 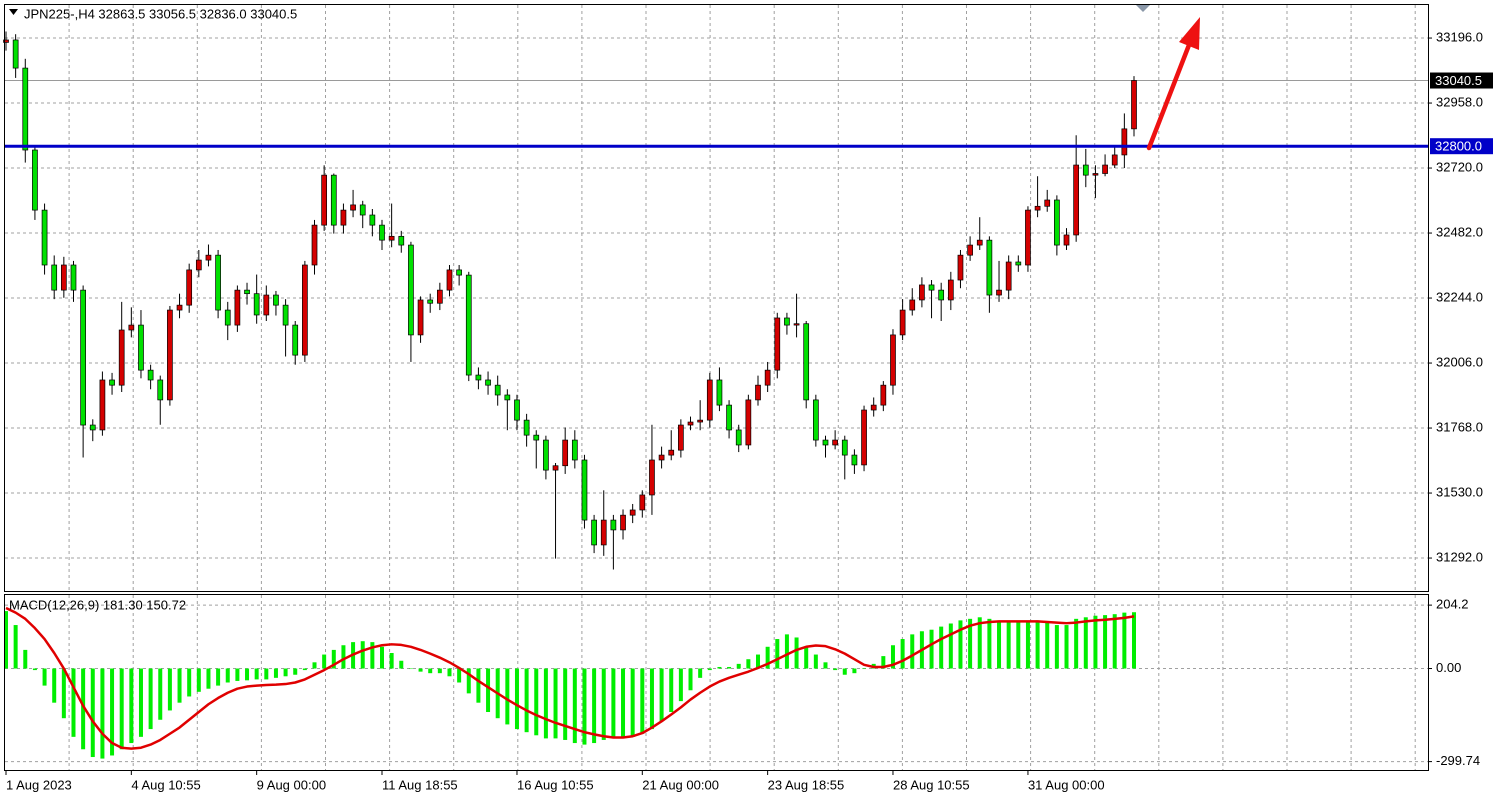 What do you see at coordinates (291, 784) in the screenshot?
I see `x-tick-label: 9 Aug 00:00` at bounding box center [291, 784].